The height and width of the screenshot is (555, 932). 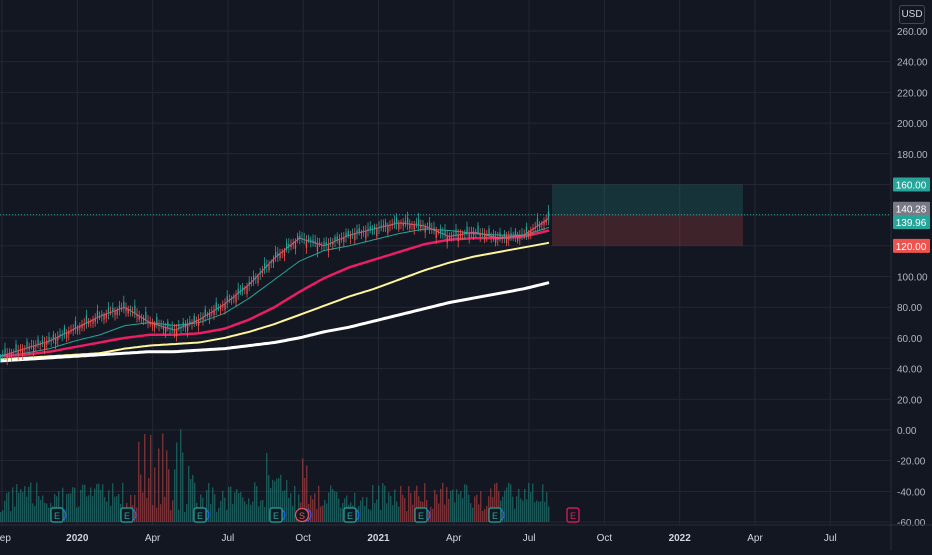 What do you see at coordinates (303, 515) in the screenshot?
I see `split-event-marker: S` at bounding box center [303, 515].